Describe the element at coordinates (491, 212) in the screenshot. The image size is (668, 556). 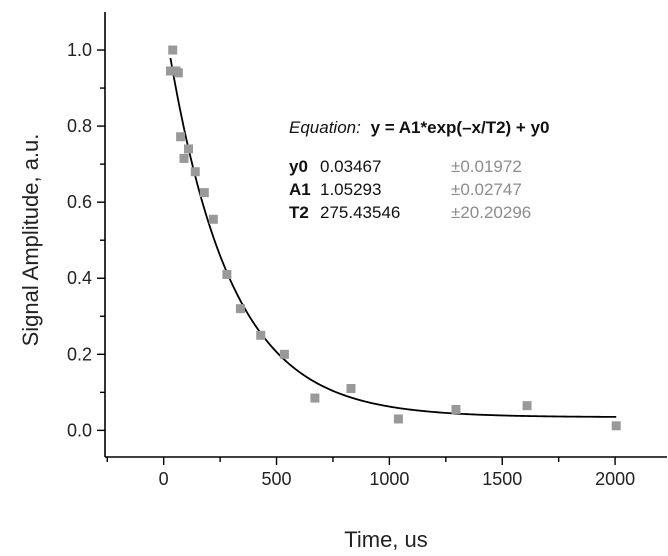
I see `param-error: ±20.20296` at that location.